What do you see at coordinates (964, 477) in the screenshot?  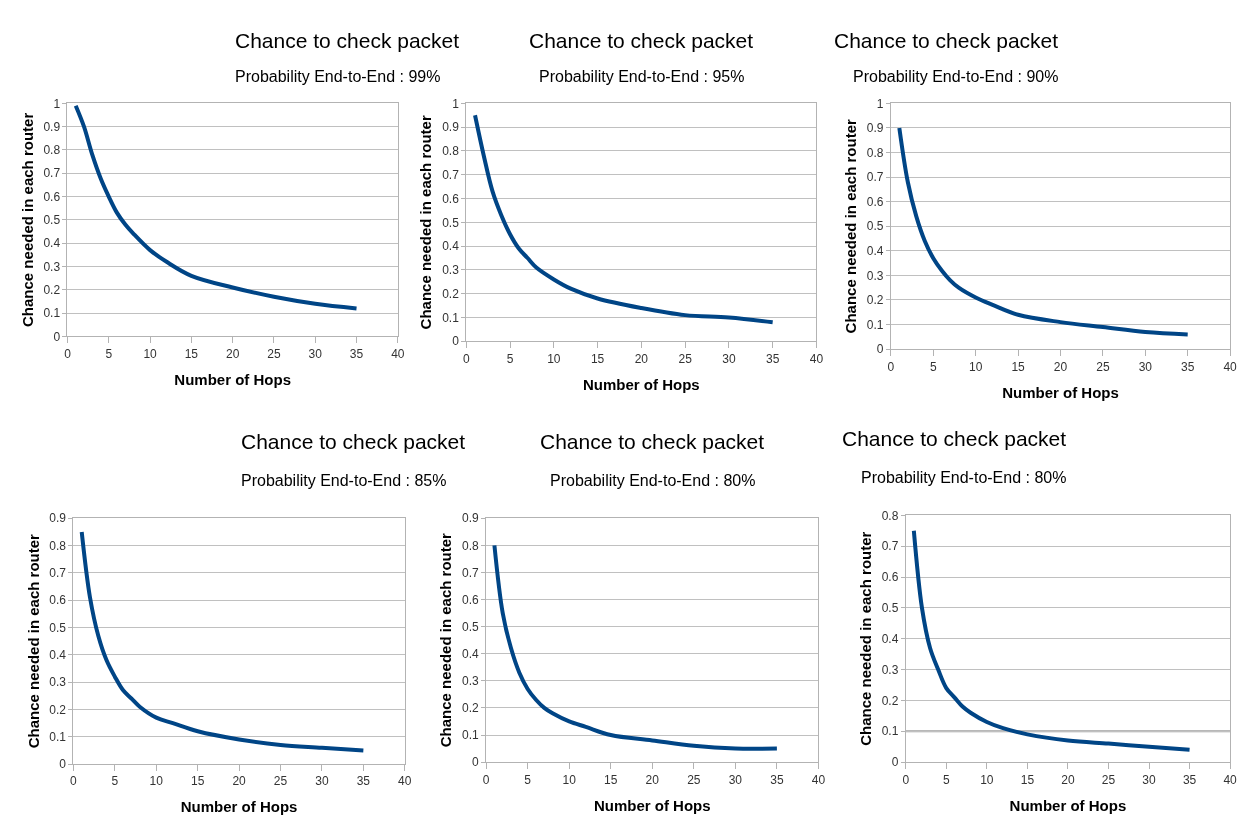 I see `chart-subtitle: Probability End-to-End : 80%` at bounding box center [964, 477].